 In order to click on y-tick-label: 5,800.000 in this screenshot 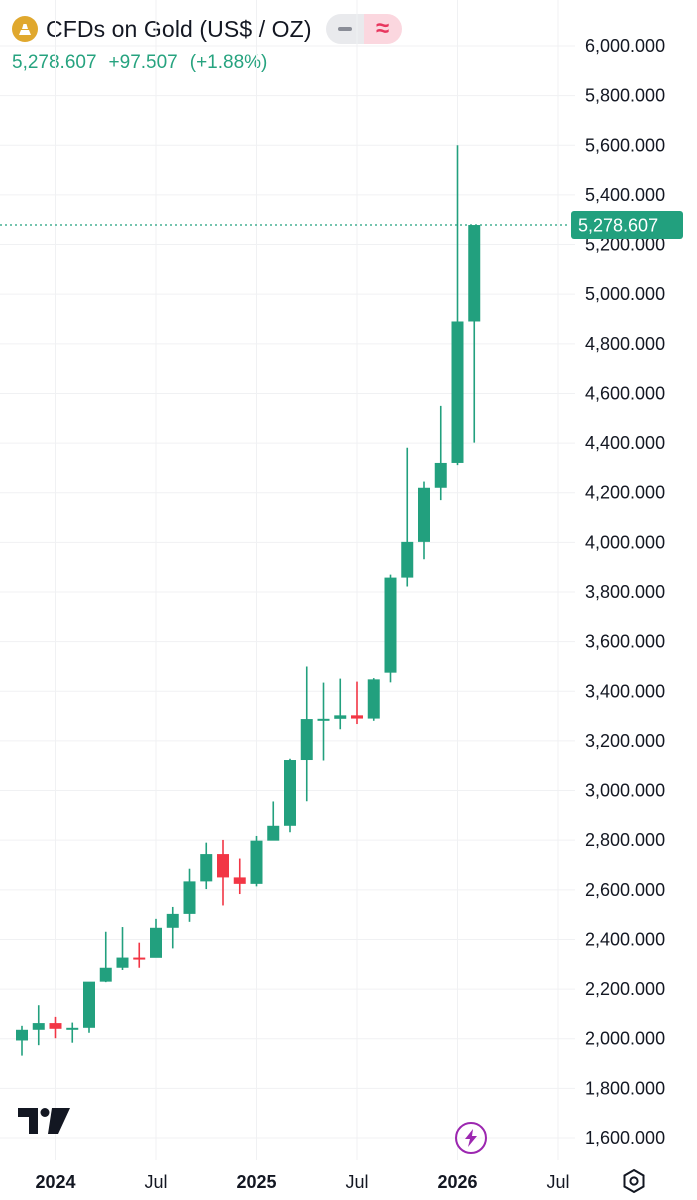, I will do `click(625, 96)`.